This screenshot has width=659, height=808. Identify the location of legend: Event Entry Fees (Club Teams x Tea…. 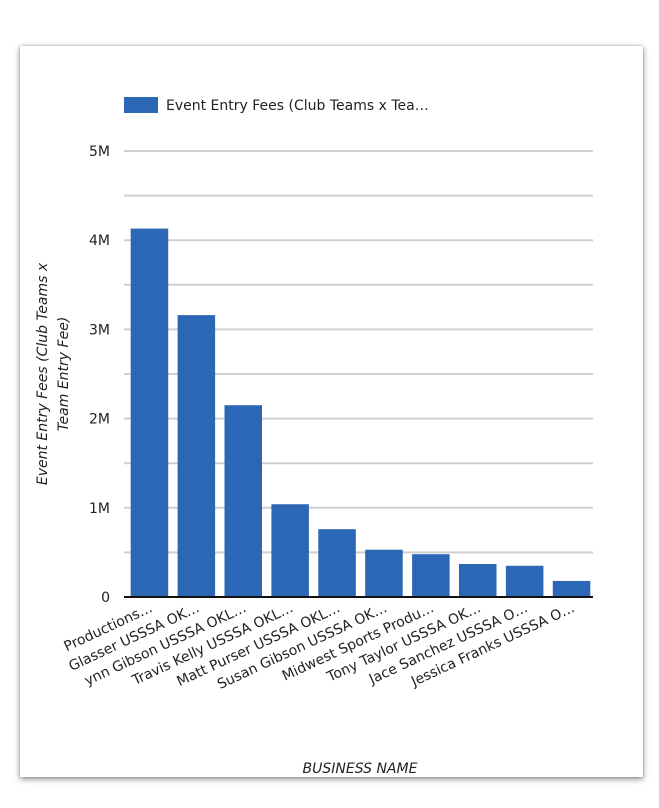
(276, 105).